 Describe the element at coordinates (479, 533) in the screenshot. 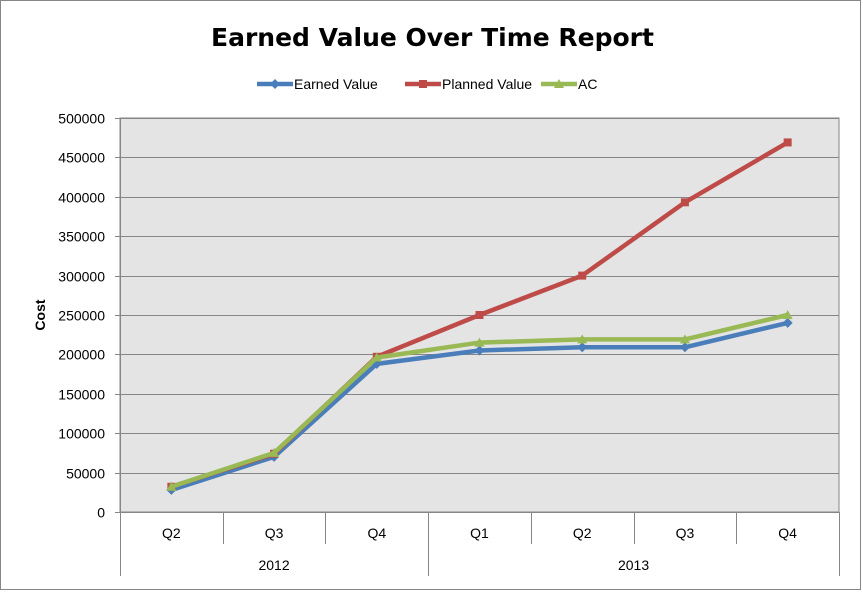

I see `x-tick-label: Q1` at that location.